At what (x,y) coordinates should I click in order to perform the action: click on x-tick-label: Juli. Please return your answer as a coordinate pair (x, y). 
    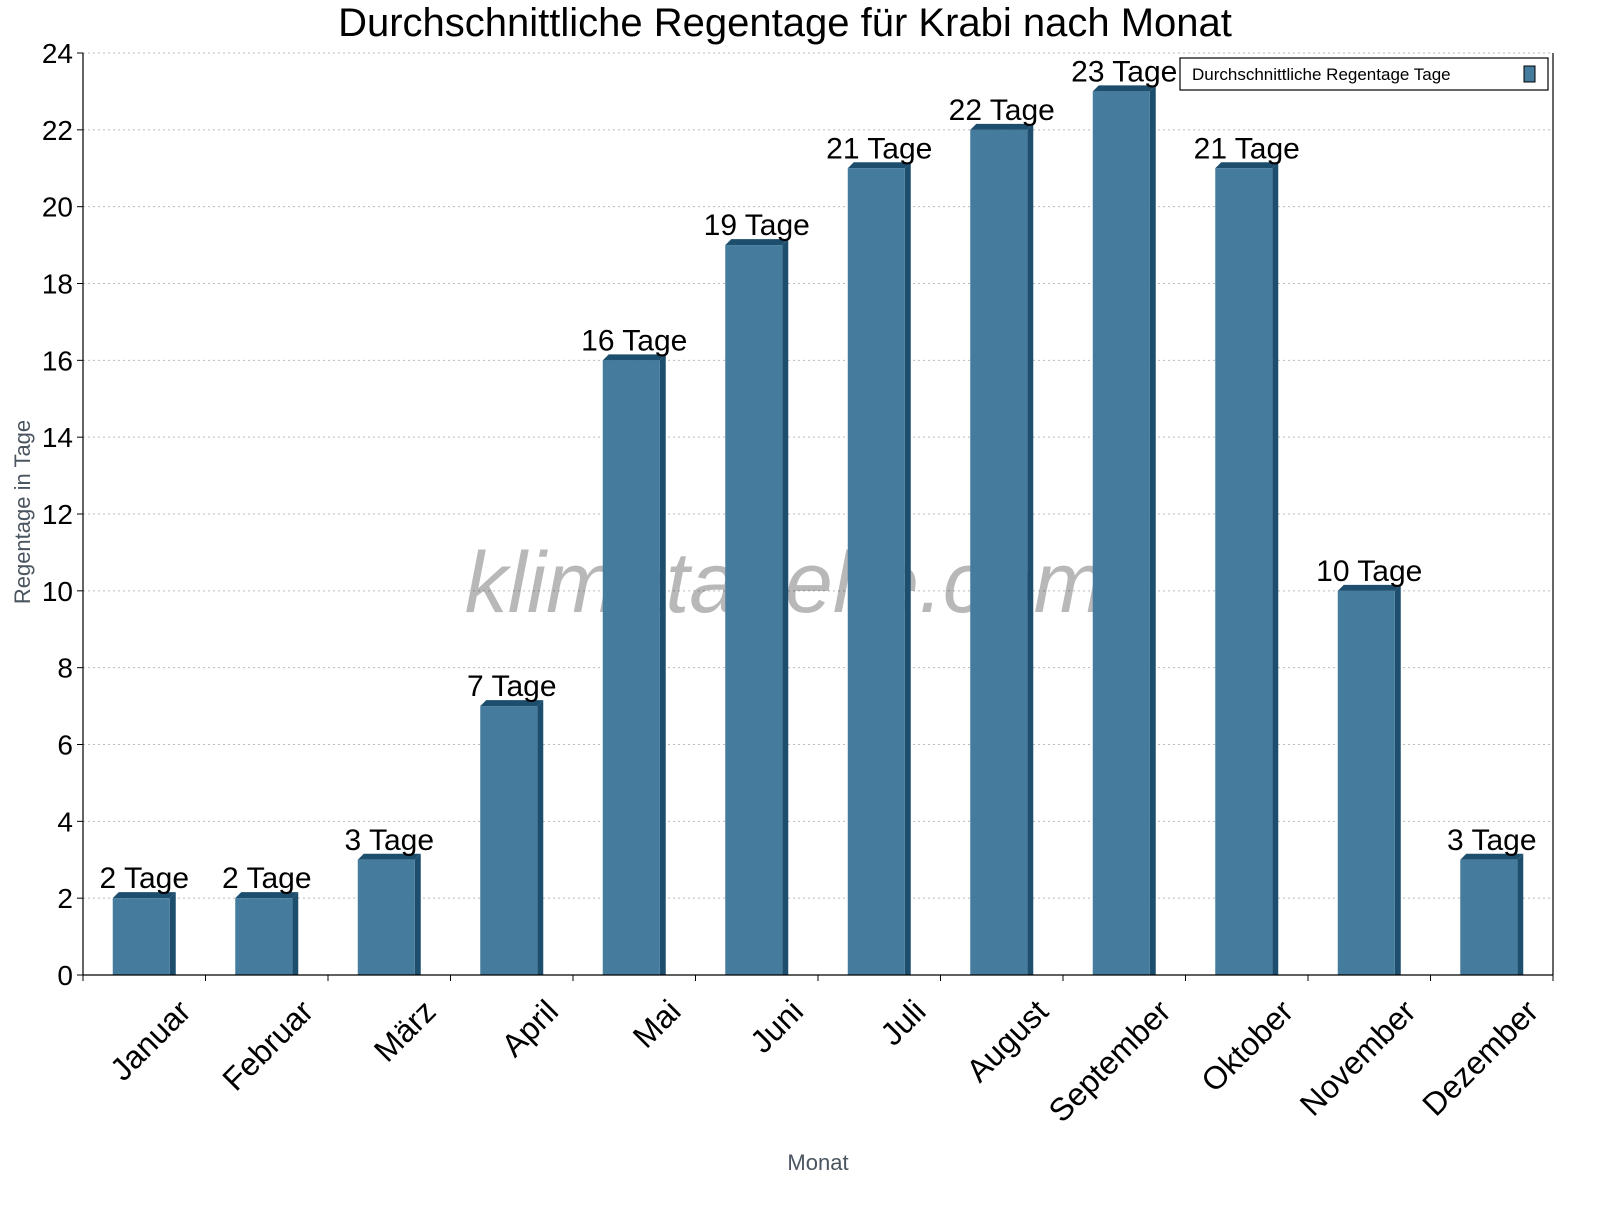
    Looking at the image, I should click on (902, 1022).